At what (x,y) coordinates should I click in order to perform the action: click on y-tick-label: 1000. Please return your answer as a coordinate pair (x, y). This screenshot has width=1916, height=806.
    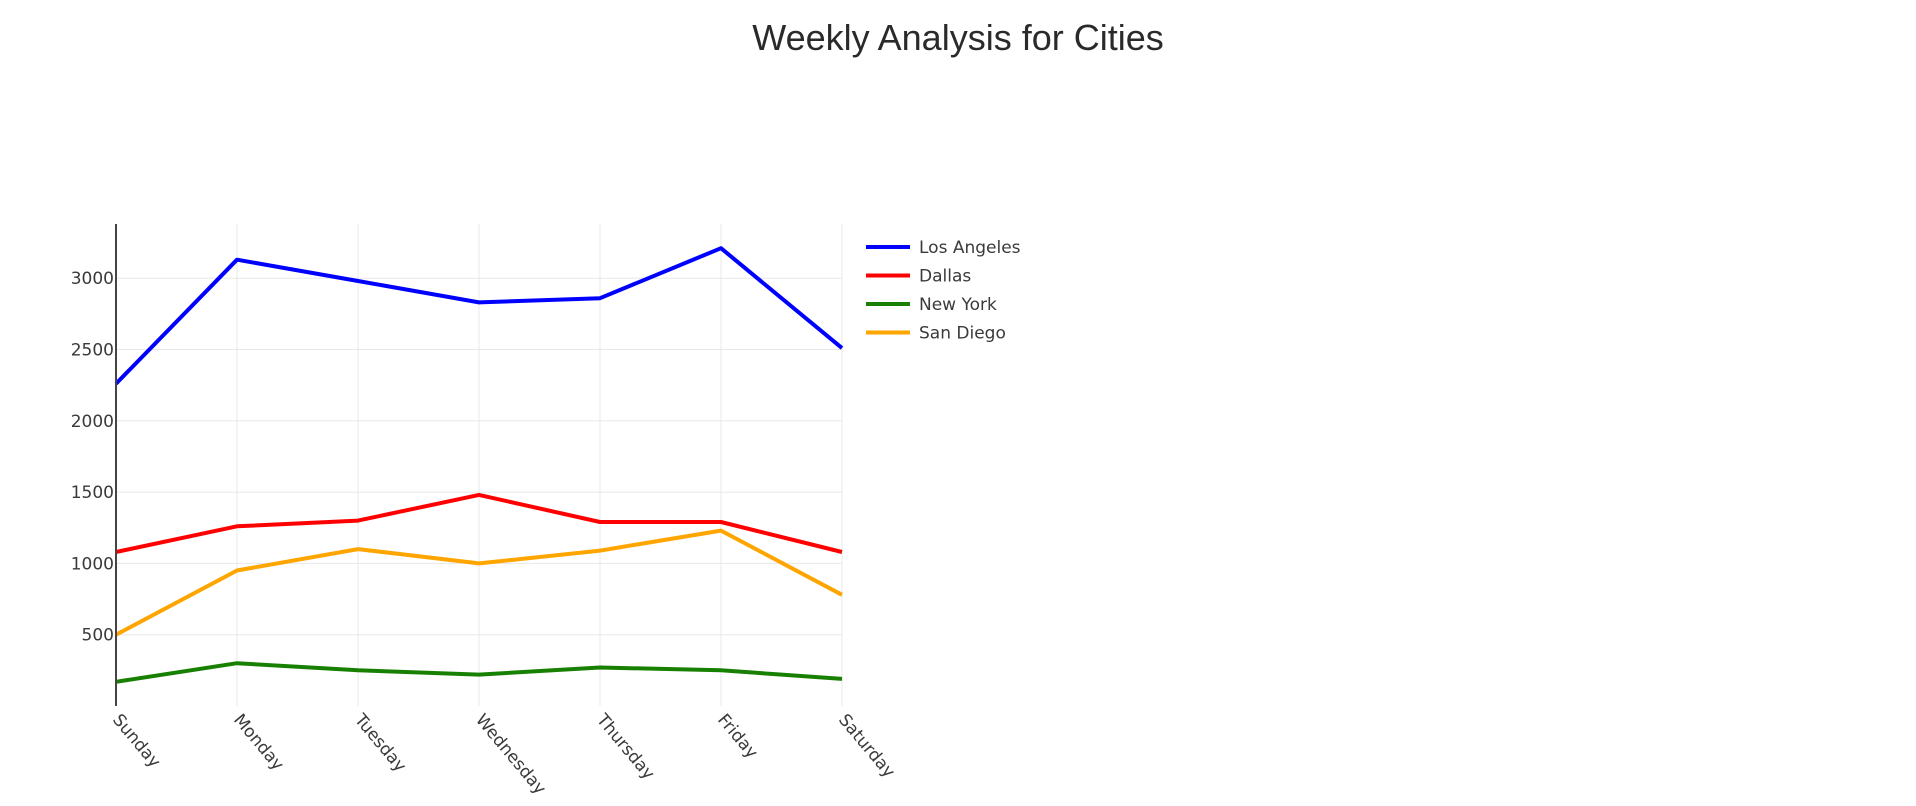
    Looking at the image, I should click on (92, 564).